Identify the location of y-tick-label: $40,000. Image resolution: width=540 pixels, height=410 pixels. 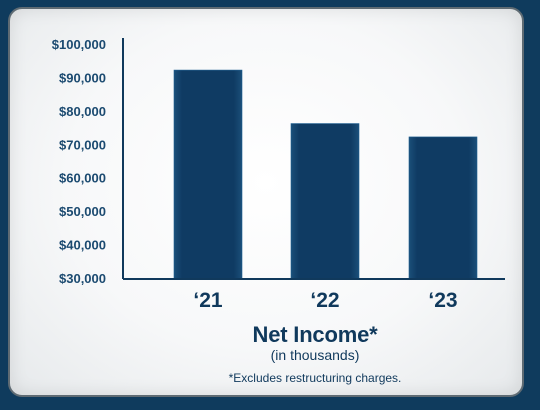
(82, 245).